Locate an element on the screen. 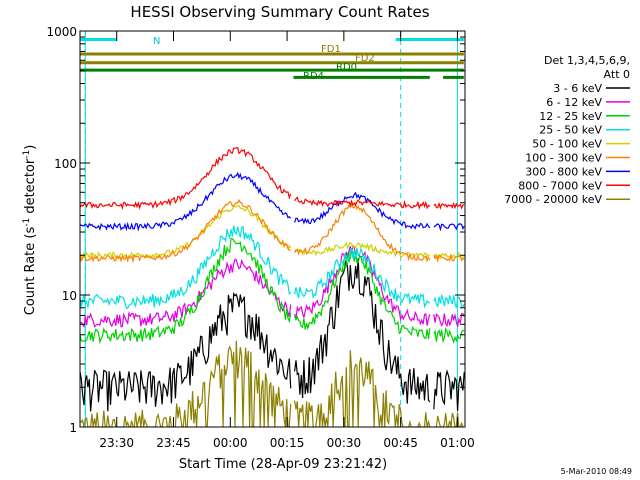  x-tick-label: 01:00 is located at coordinates (457, 443).